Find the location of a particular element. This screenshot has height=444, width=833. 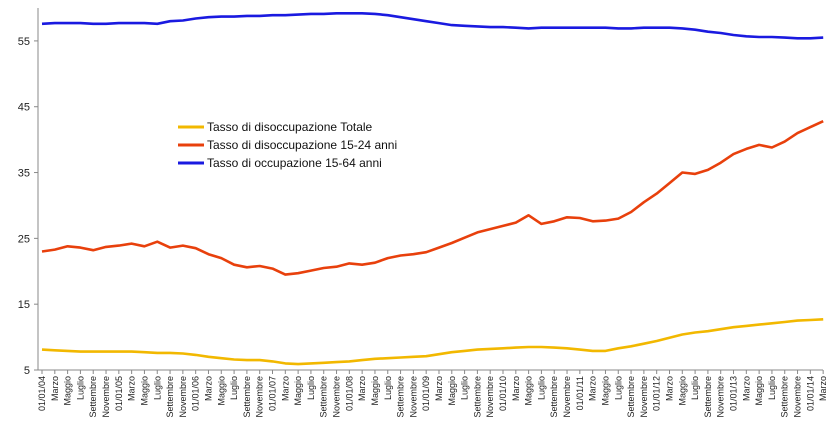

x-tick-label: 01/01/10 is located at coordinates (503, 393).